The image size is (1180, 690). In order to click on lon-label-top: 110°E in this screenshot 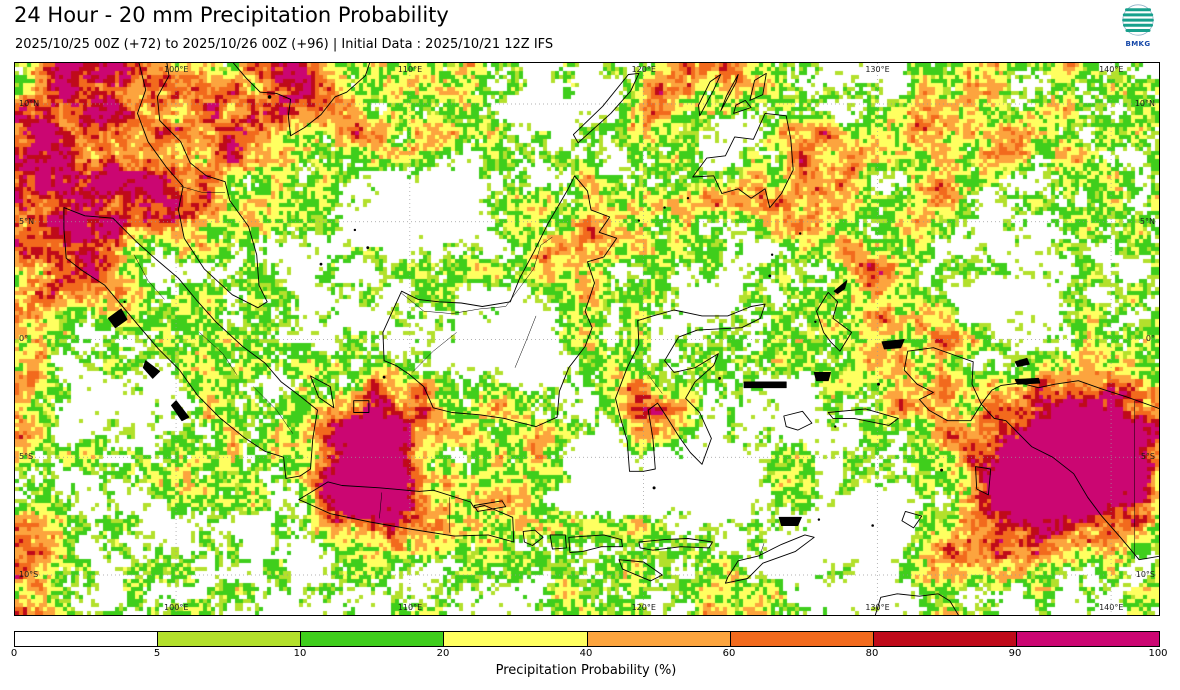, I will do `click(410, 69)`.